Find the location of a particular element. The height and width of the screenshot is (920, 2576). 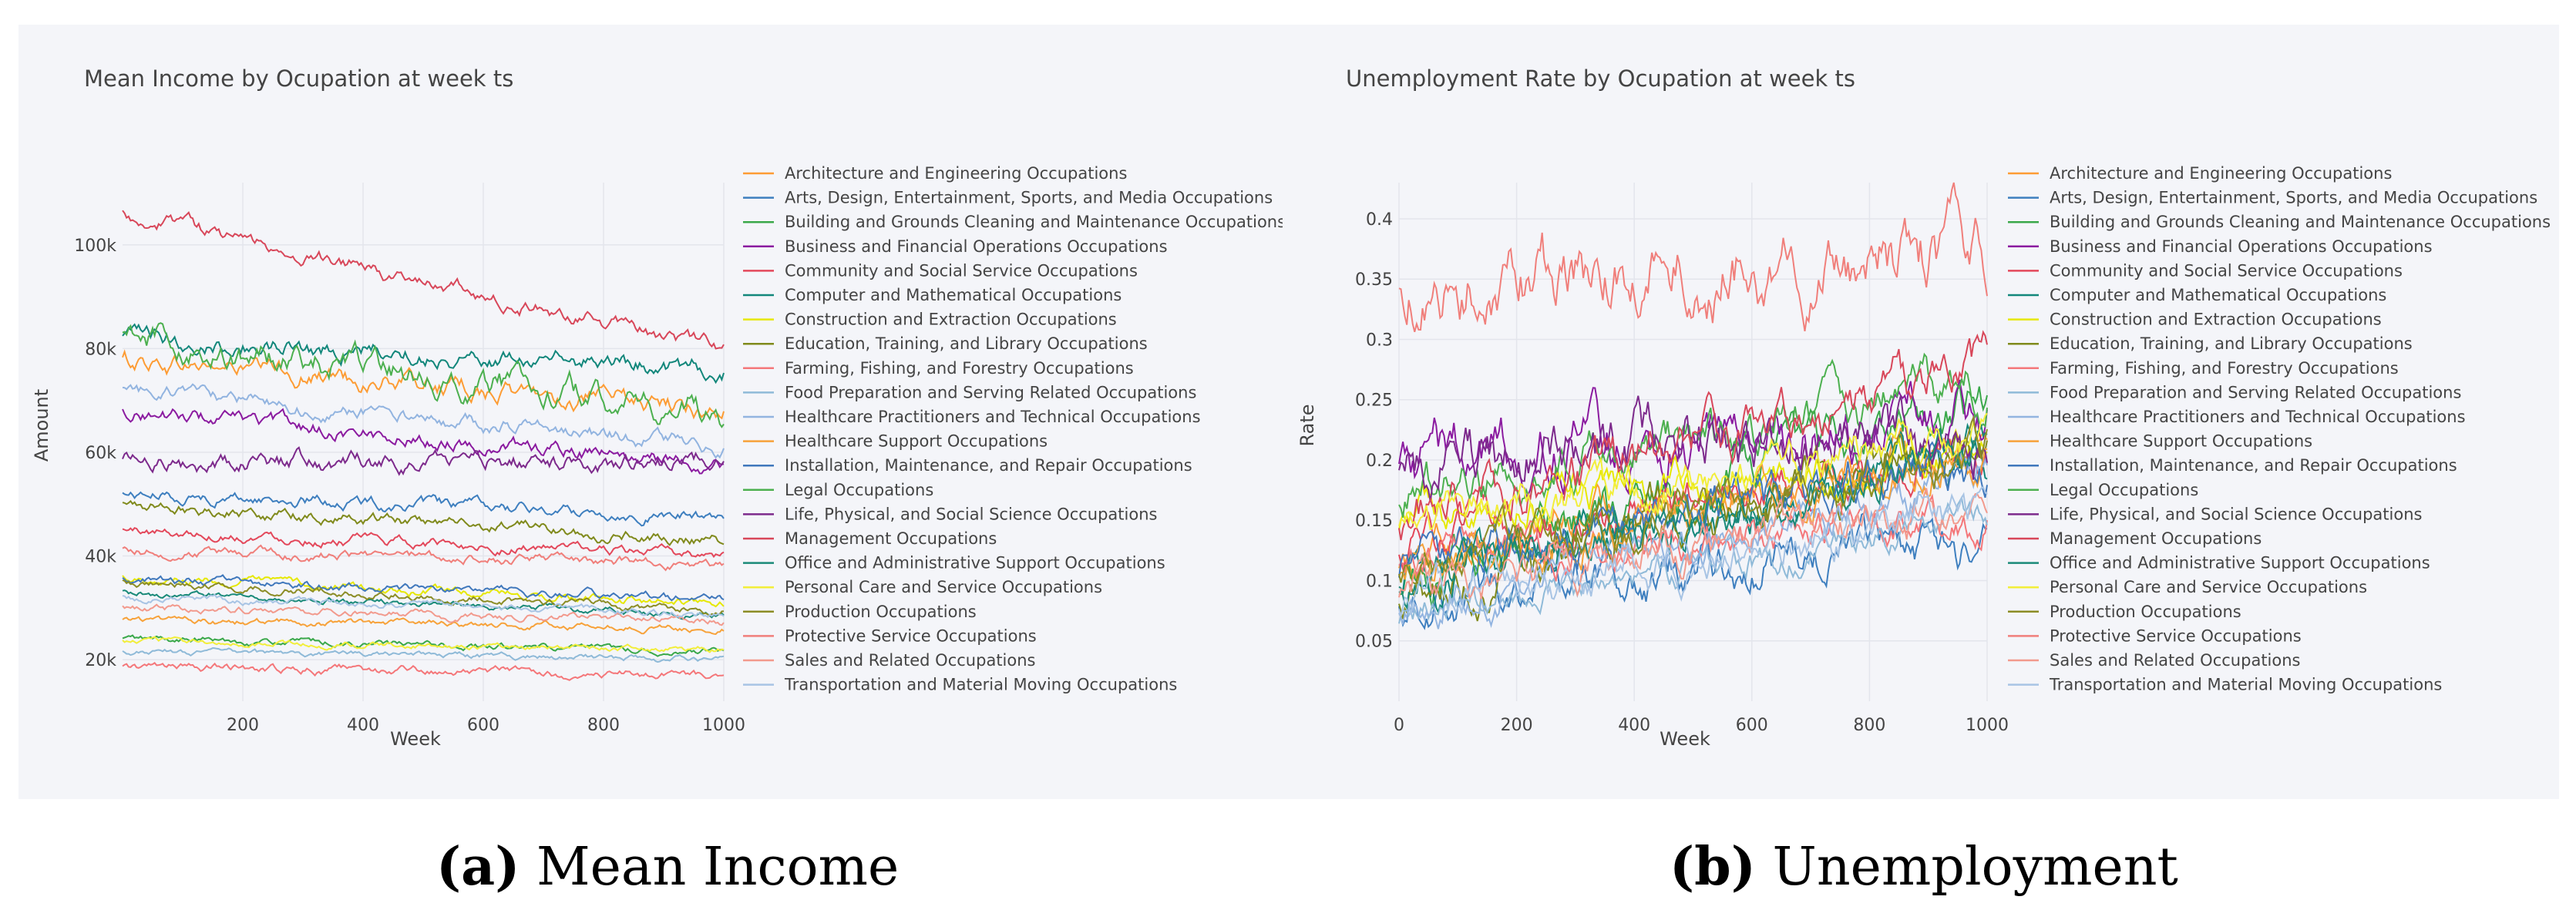

y-axis-label: Rate is located at coordinates (1307, 425).